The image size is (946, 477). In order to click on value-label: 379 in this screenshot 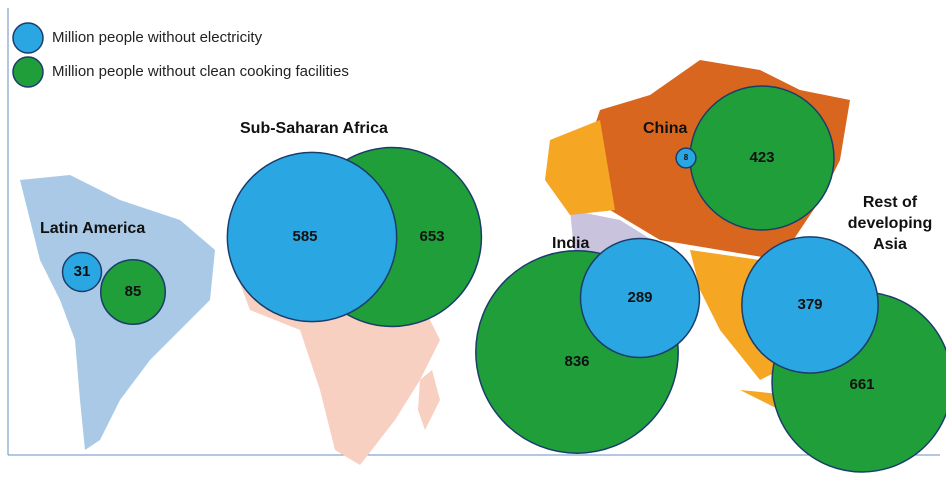, I will do `click(809, 304)`.